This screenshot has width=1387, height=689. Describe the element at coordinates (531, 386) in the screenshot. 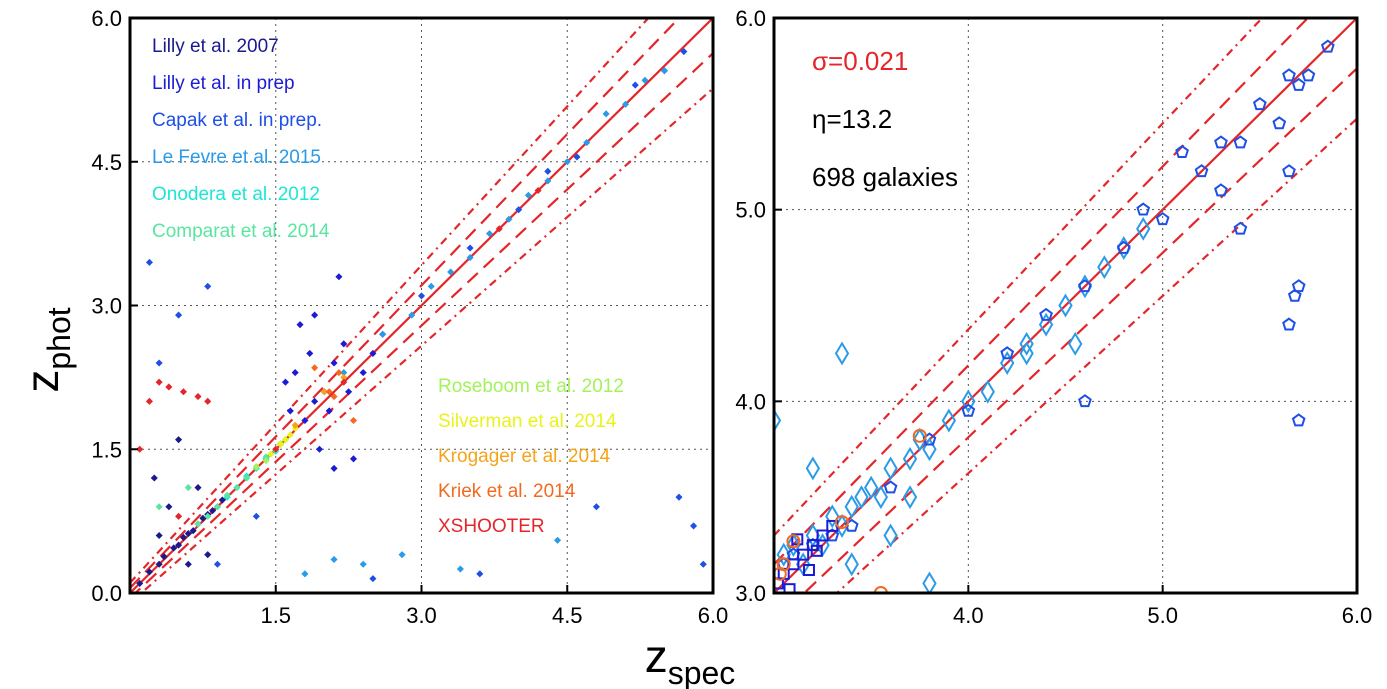

I see `legend-entry: Roseboom et al. 2012` at that location.